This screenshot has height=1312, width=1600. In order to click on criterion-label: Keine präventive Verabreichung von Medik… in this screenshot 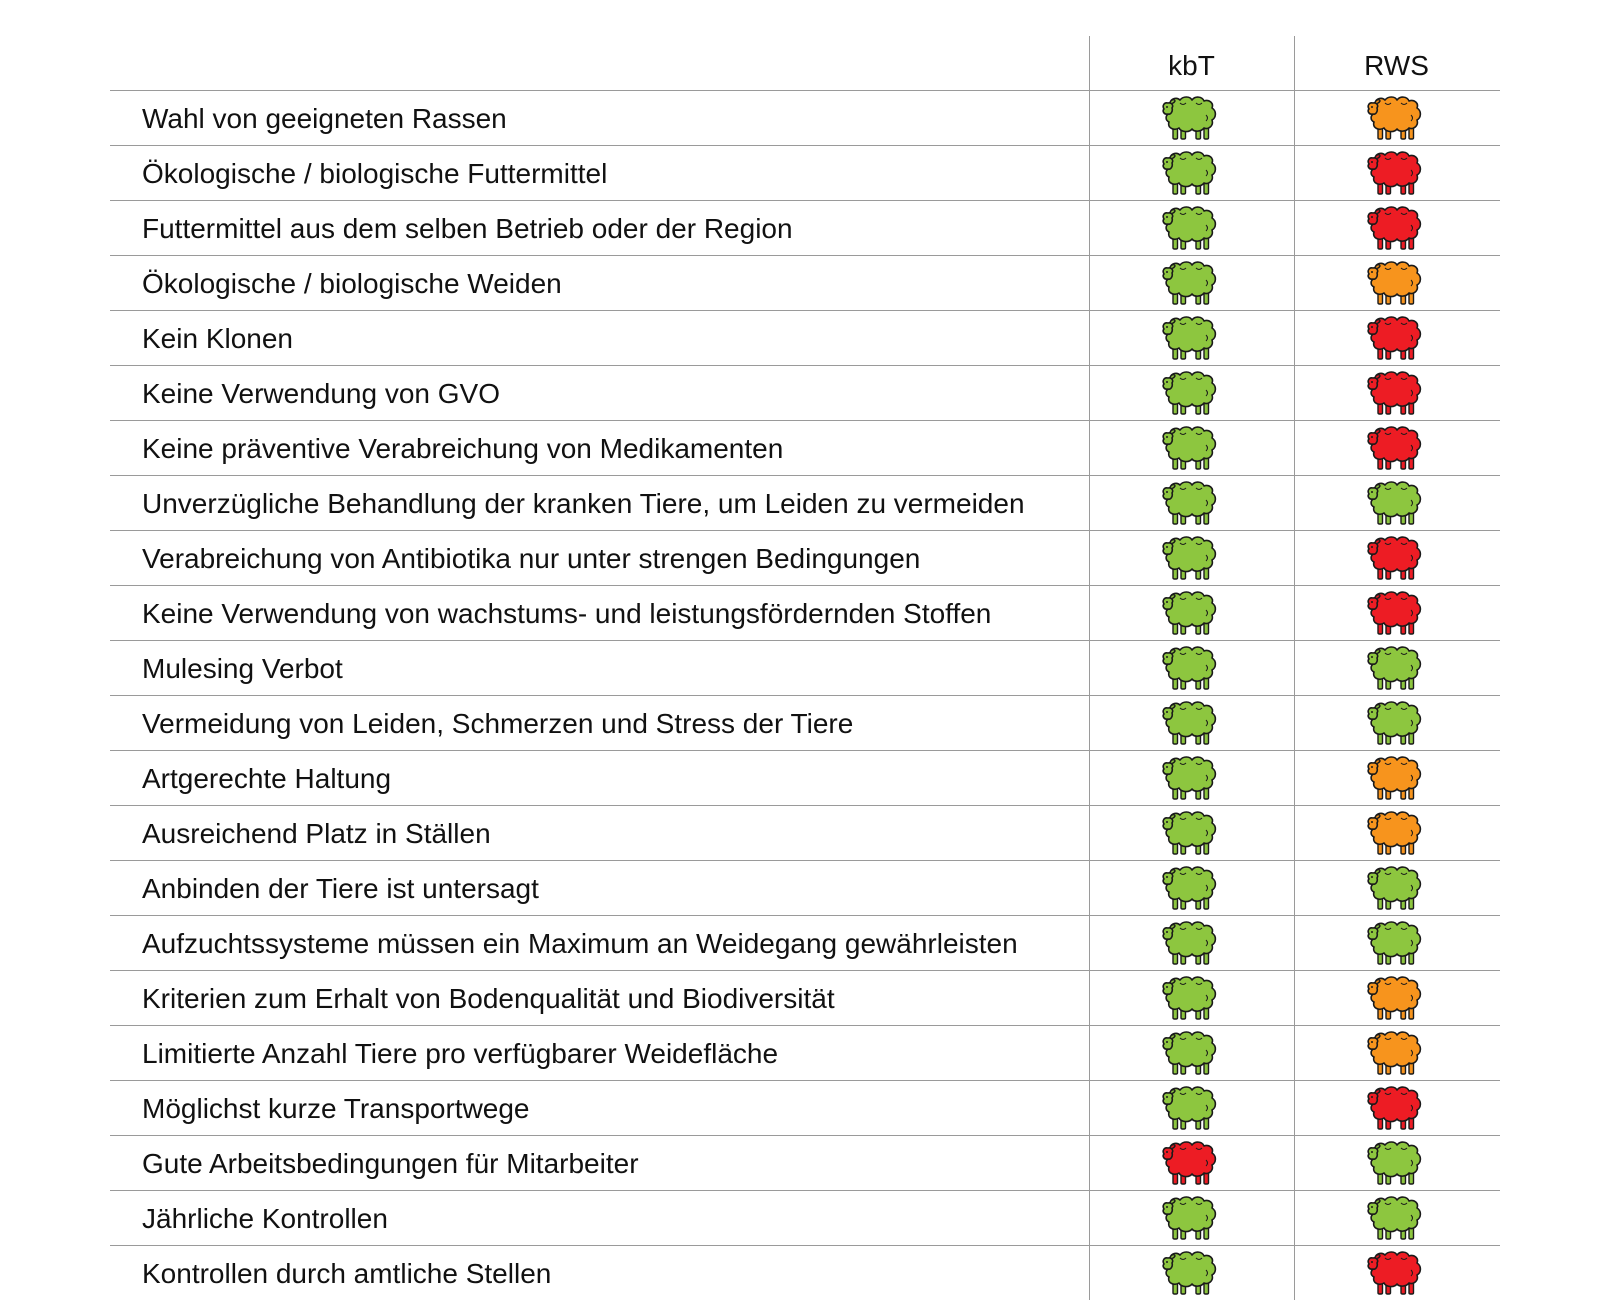, I will do `click(463, 448)`.